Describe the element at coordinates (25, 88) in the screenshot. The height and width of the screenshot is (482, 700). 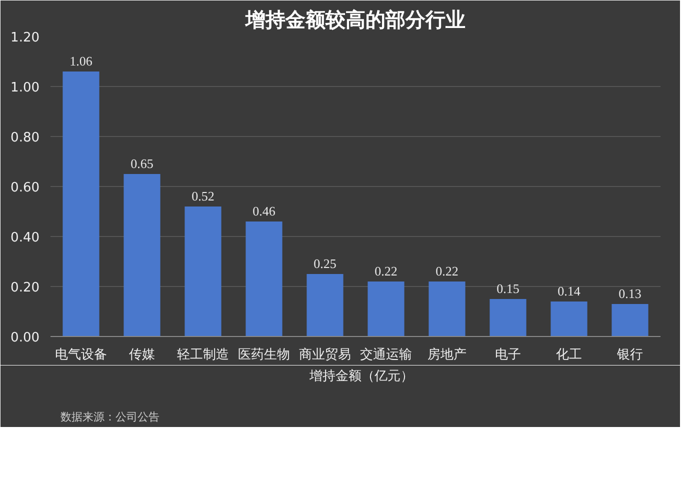
I see `y-tick-label: 1.00` at that location.